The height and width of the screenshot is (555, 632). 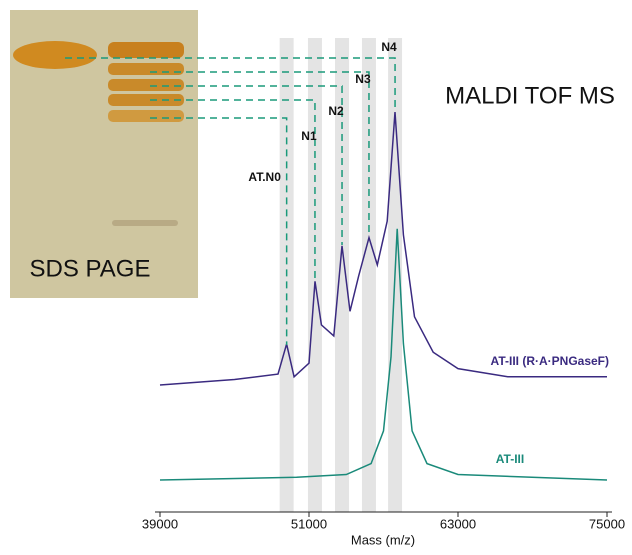 What do you see at coordinates (363, 79) in the screenshot?
I see `peak-label: N3` at bounding box center [363, 79].